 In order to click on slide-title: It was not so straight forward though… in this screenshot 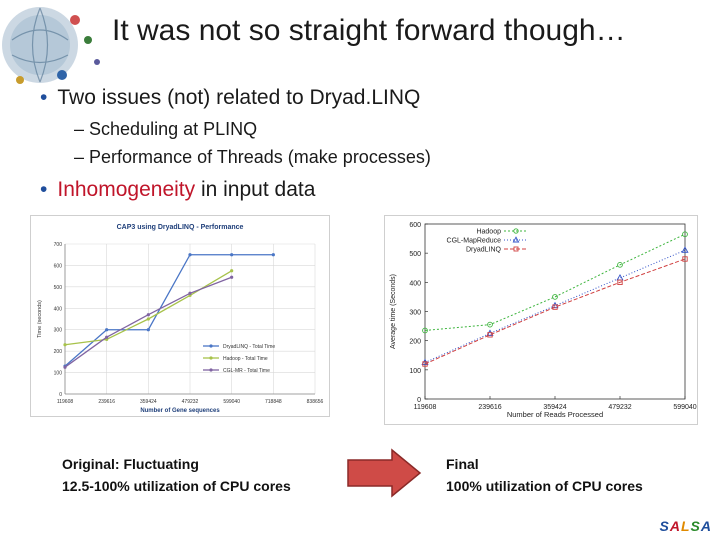, I will do `click(369, 30)`.